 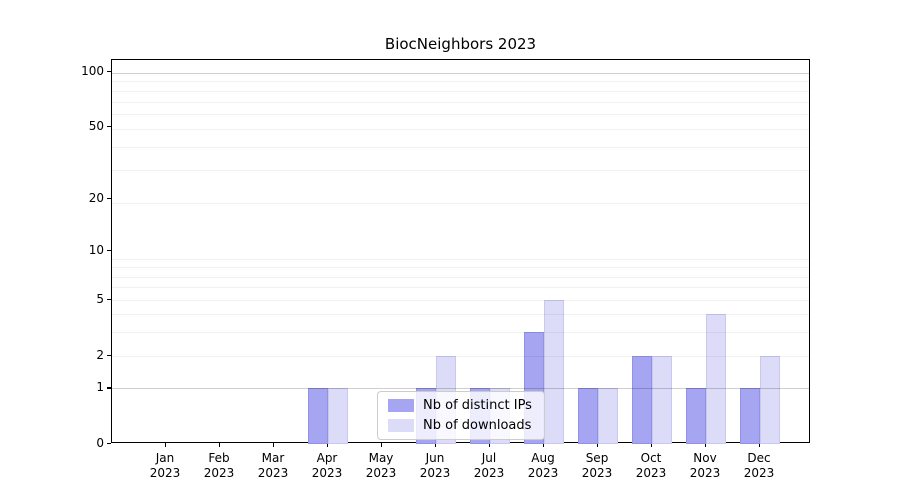 What do you see at coordinates (490, 445) in the screenshot?
I see `x-tick-mark-jul` at bounding box center [490, 445].